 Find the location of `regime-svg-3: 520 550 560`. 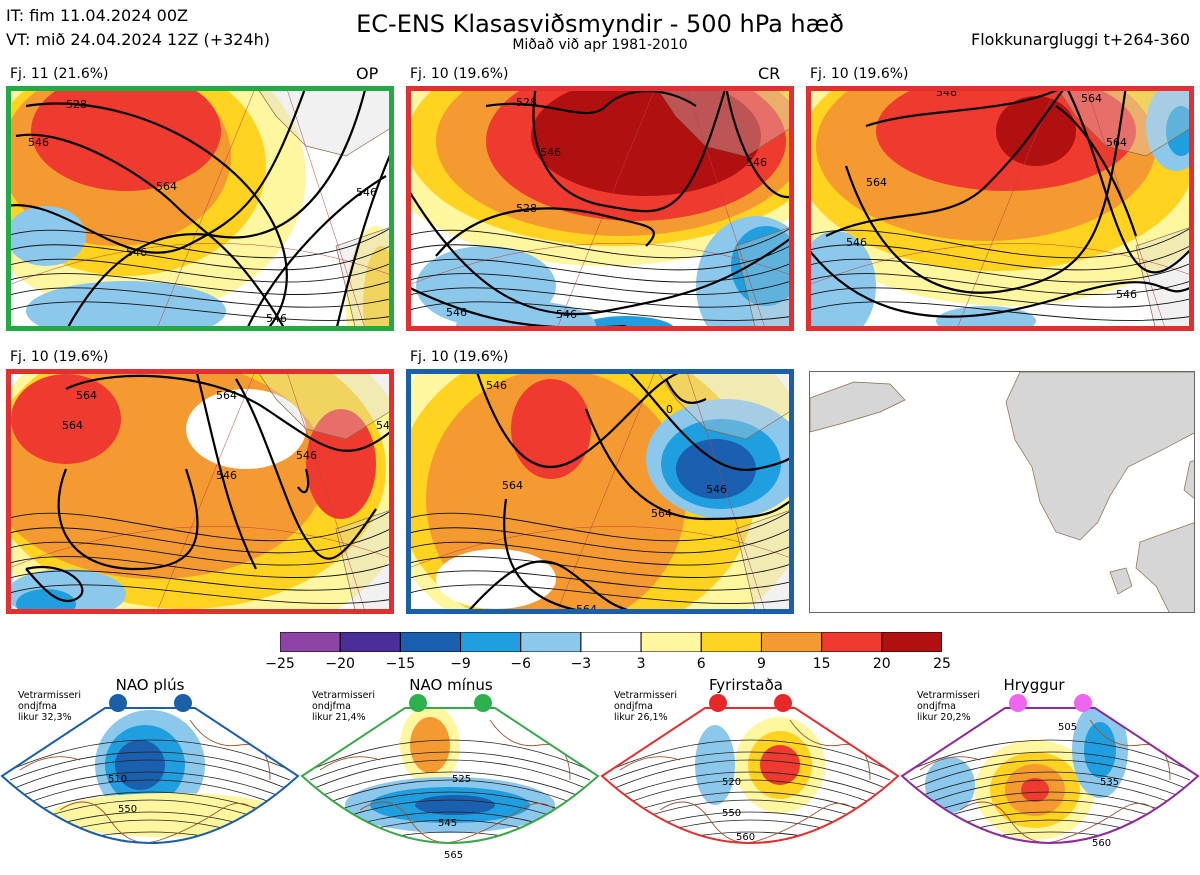

regime-svg-3: 520 550 560 is located at coordinates (750, 769).